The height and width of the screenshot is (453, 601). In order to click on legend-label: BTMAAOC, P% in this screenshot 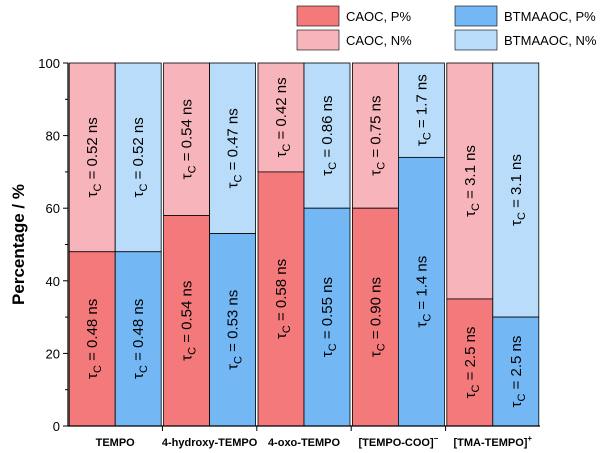, I will do `click(550, 16)`.